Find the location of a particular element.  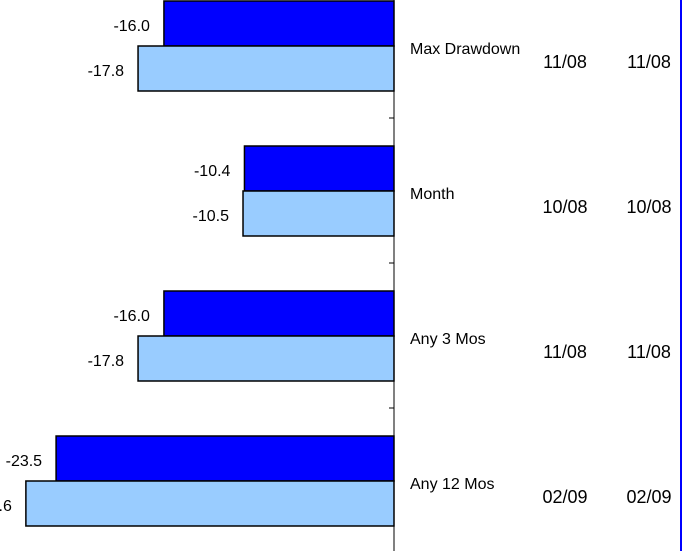

bar-value-label: -10.5 is located at coordinates (211, 216).